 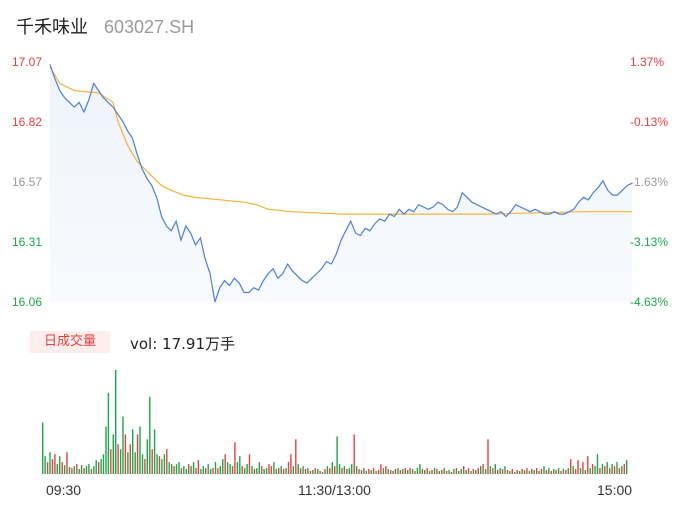 I want to click on x-tick-open: 09:30, so click(x=64, y=490).